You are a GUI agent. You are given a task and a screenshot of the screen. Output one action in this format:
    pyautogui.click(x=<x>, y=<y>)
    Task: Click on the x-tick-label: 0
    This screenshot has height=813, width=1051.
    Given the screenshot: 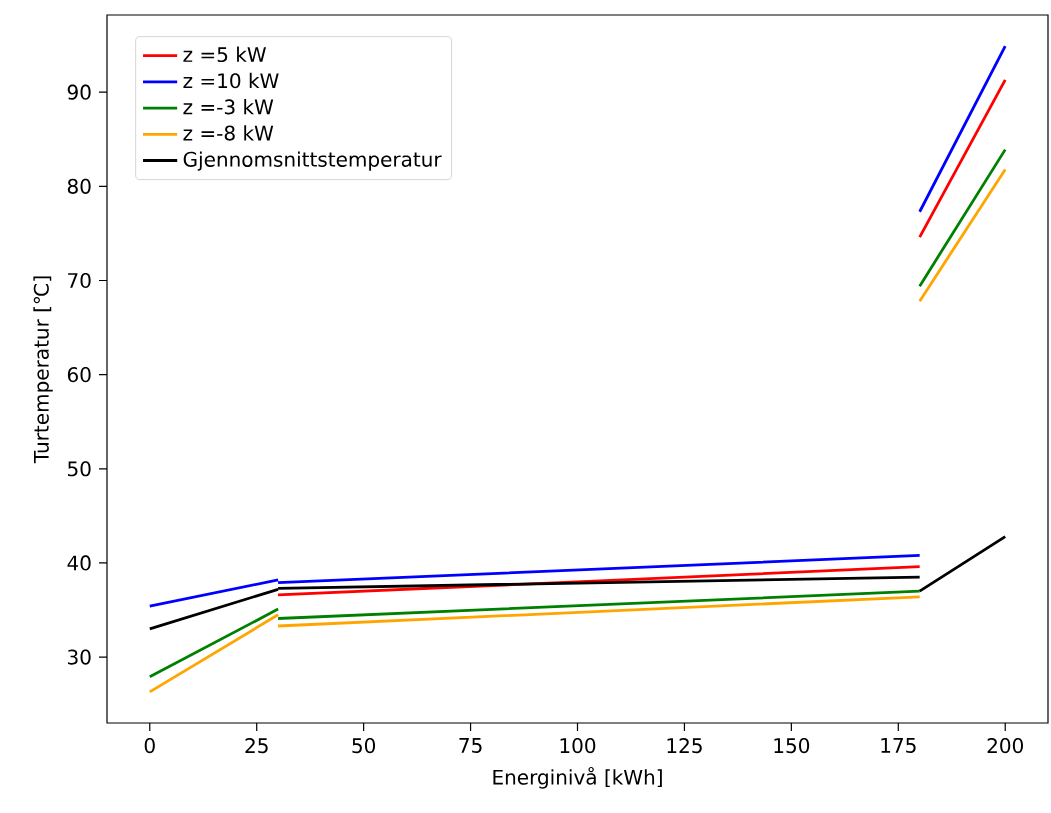 What is the action you would take?
    pyautogui.click(x=149, y=746)
    